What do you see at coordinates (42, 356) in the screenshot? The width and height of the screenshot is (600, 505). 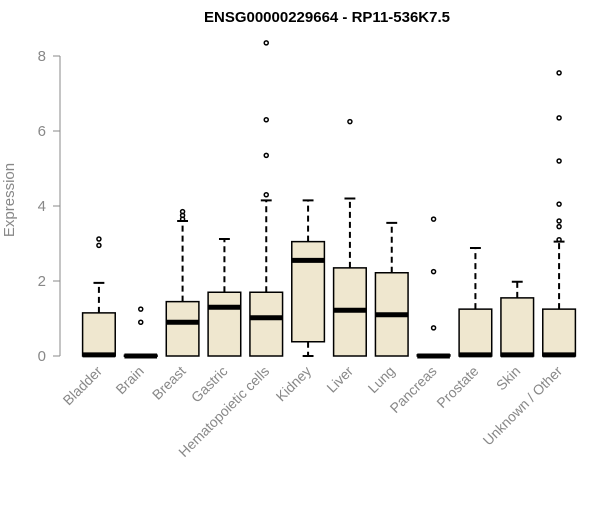 I see `y-tick-label: 0` at bounding box center [42, 356].